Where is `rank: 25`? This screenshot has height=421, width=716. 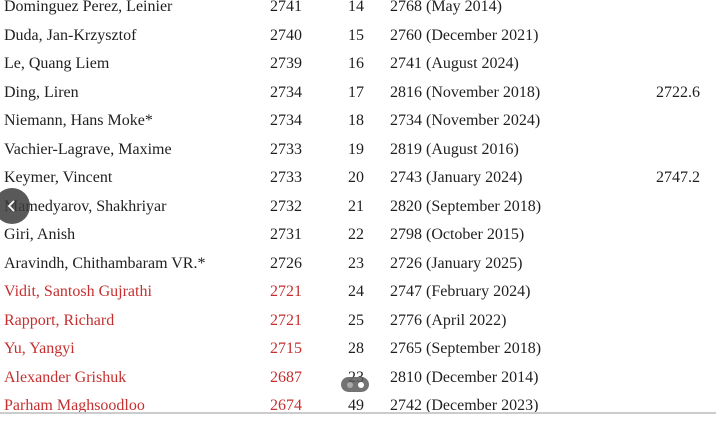 rank: 25 is located at coordinates (356, 320).